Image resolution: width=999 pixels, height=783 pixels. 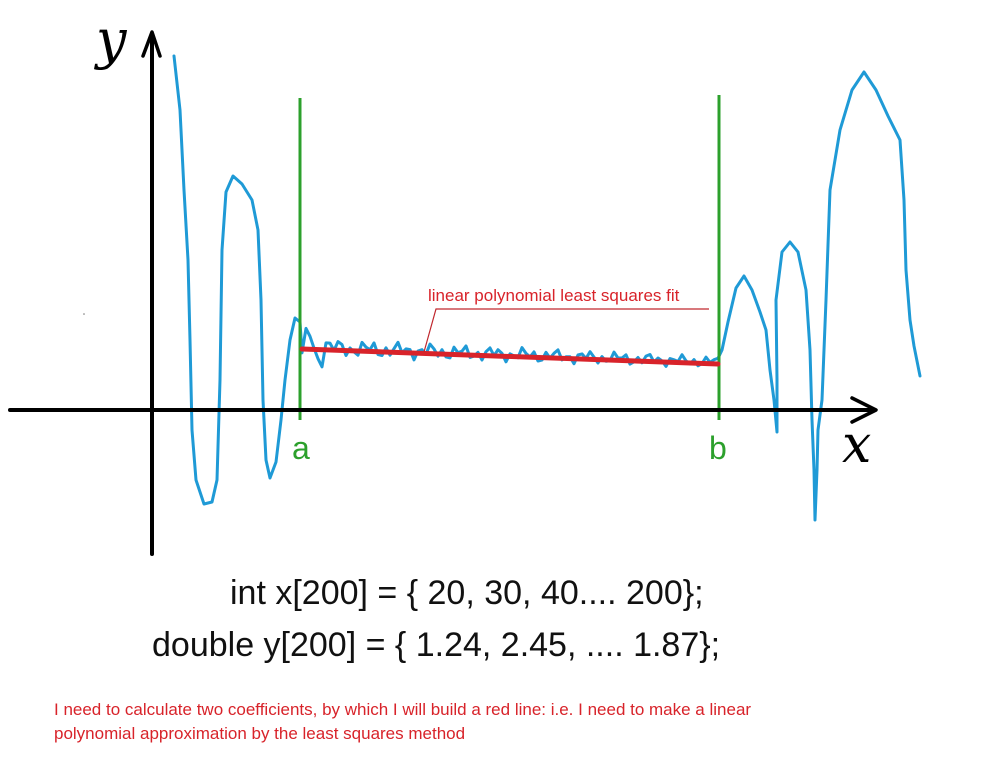 What do you see at coordinates (554, 295) in the screenshot?
I see `fit-label: linear polynomial least squares fit` at bounding box center [554, 295].